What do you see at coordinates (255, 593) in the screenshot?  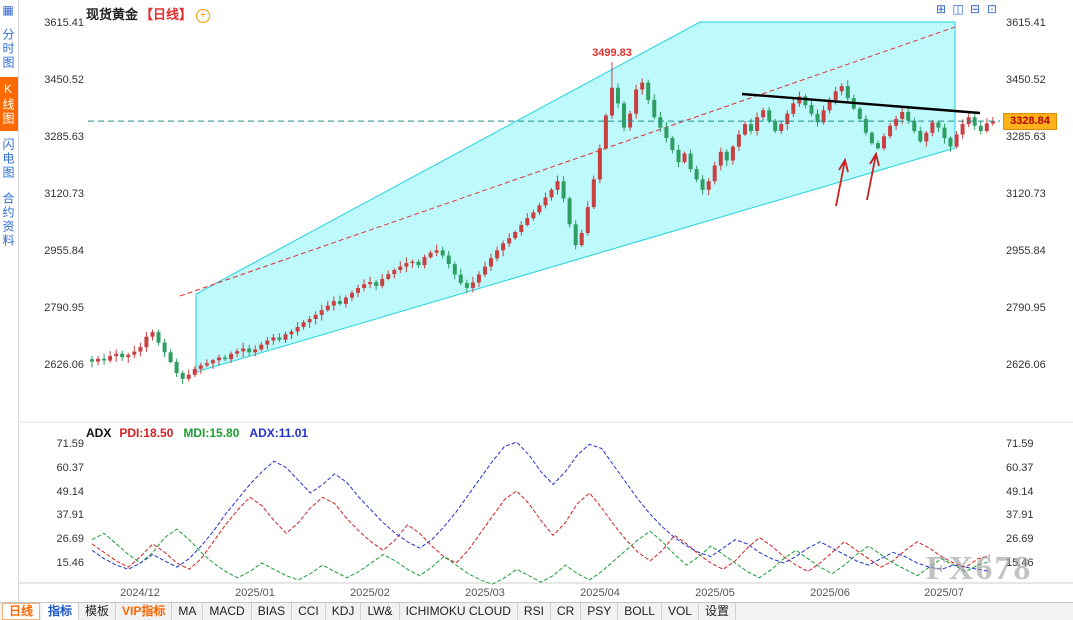 I see `x-axis-label: 2025/01` at bounding box center [255, 593].